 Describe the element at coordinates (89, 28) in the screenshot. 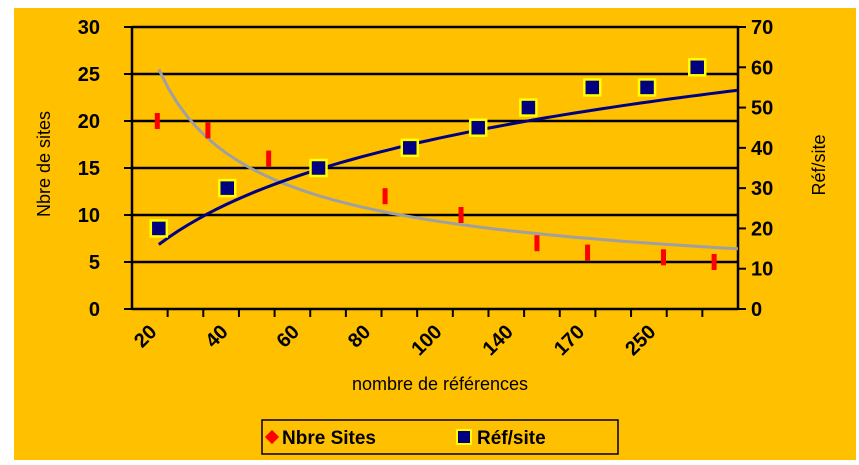

I see `left-tick-label: 30` at that location.